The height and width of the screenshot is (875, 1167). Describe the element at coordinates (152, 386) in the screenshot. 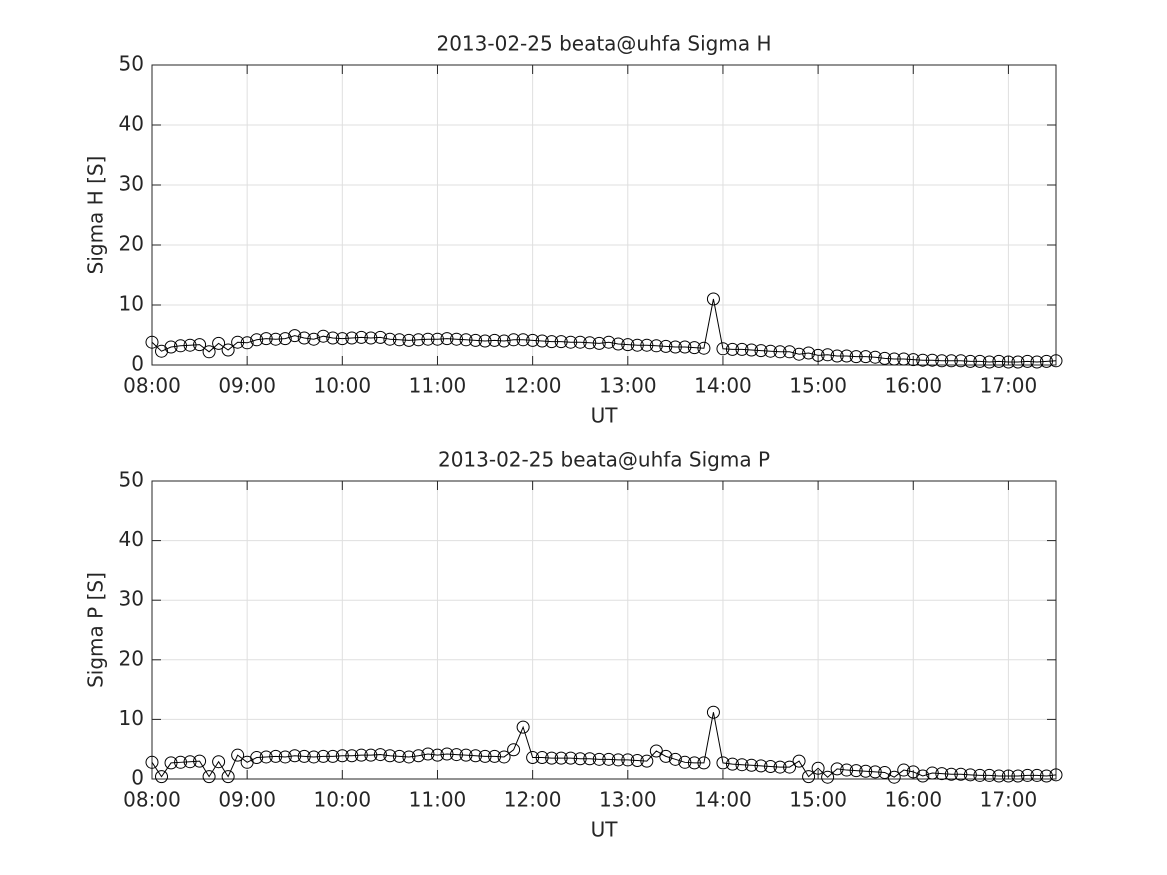

I see `x-tick-label: 08:00` at that location.